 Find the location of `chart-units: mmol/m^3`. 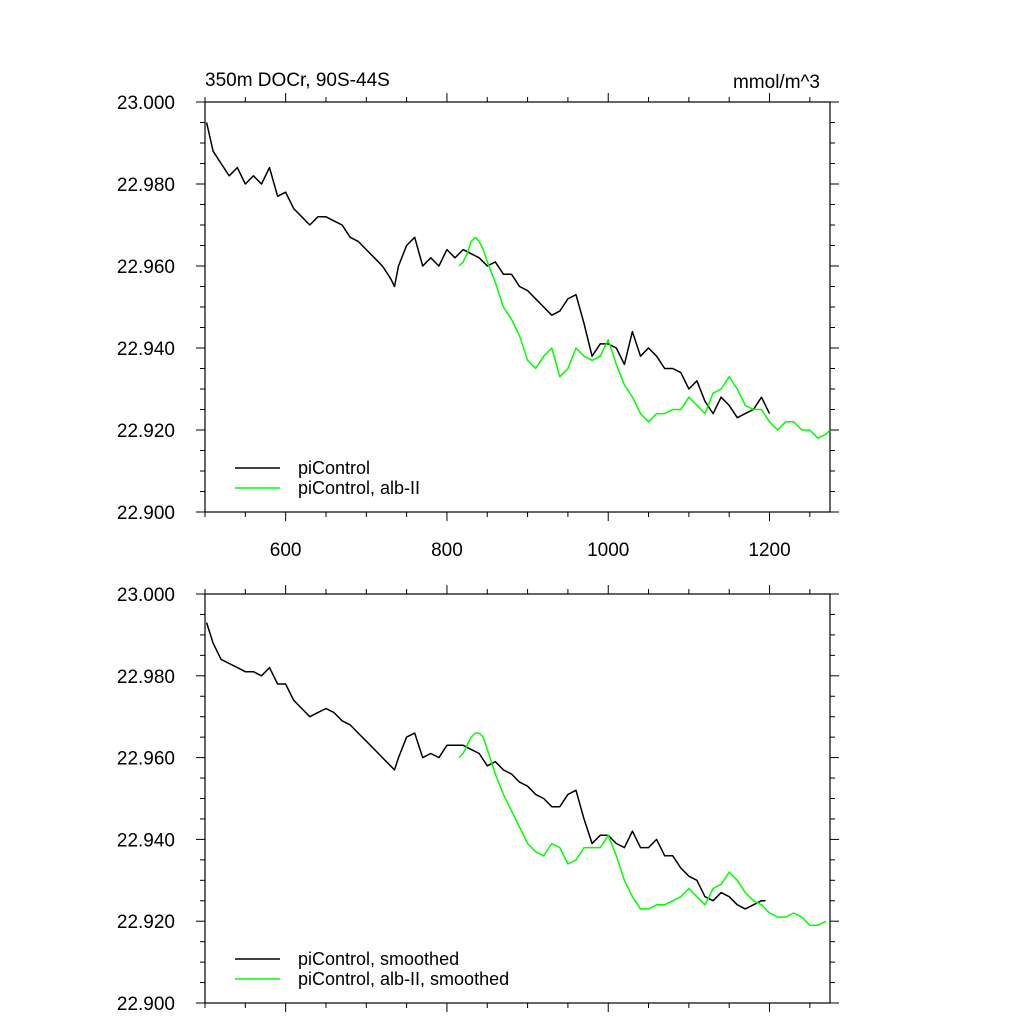

chart-units: mmol/m^3 is located at coordinates (776, 82).